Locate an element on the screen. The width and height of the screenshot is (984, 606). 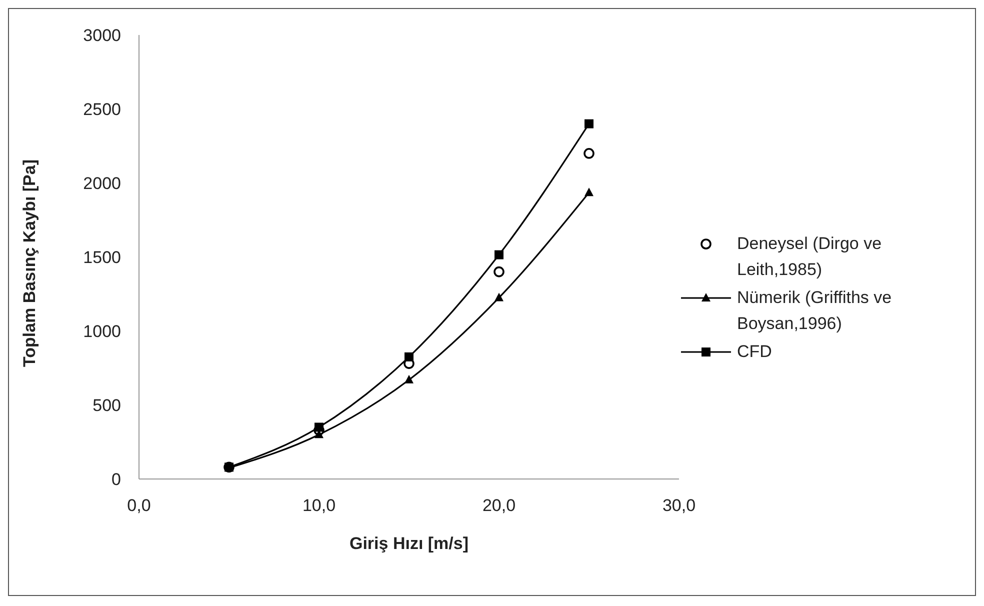
y-tick-label: 500 is located at coordinates (106, 406).